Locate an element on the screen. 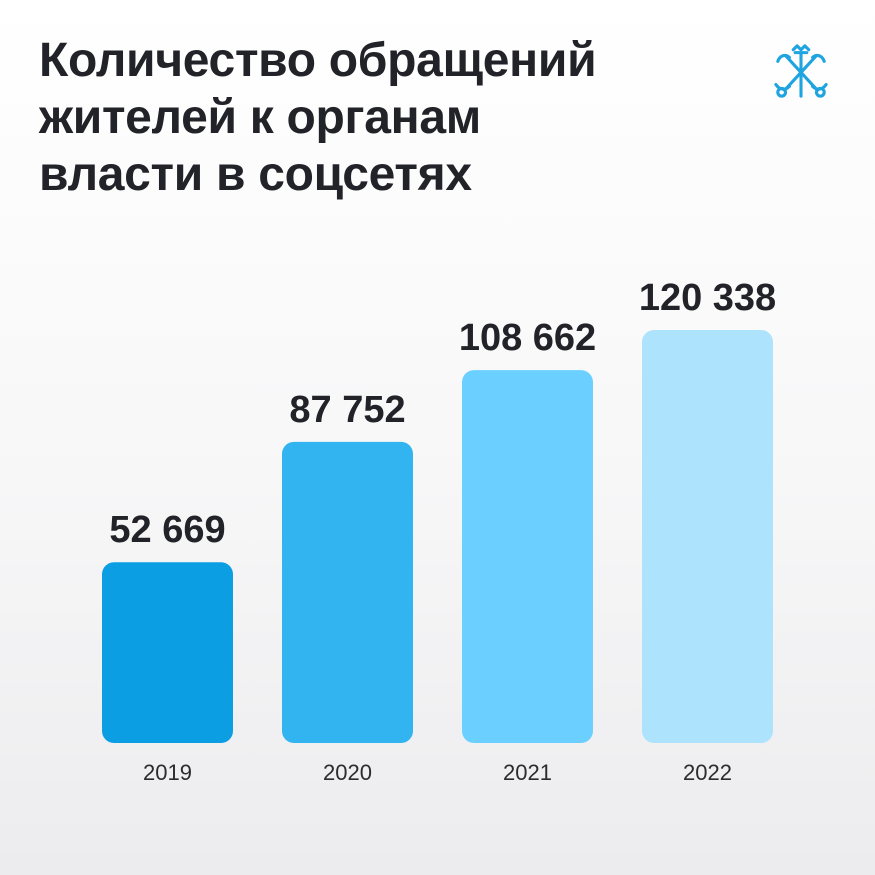  category-label-2021: 2021 is located at coordinates (527, 772).